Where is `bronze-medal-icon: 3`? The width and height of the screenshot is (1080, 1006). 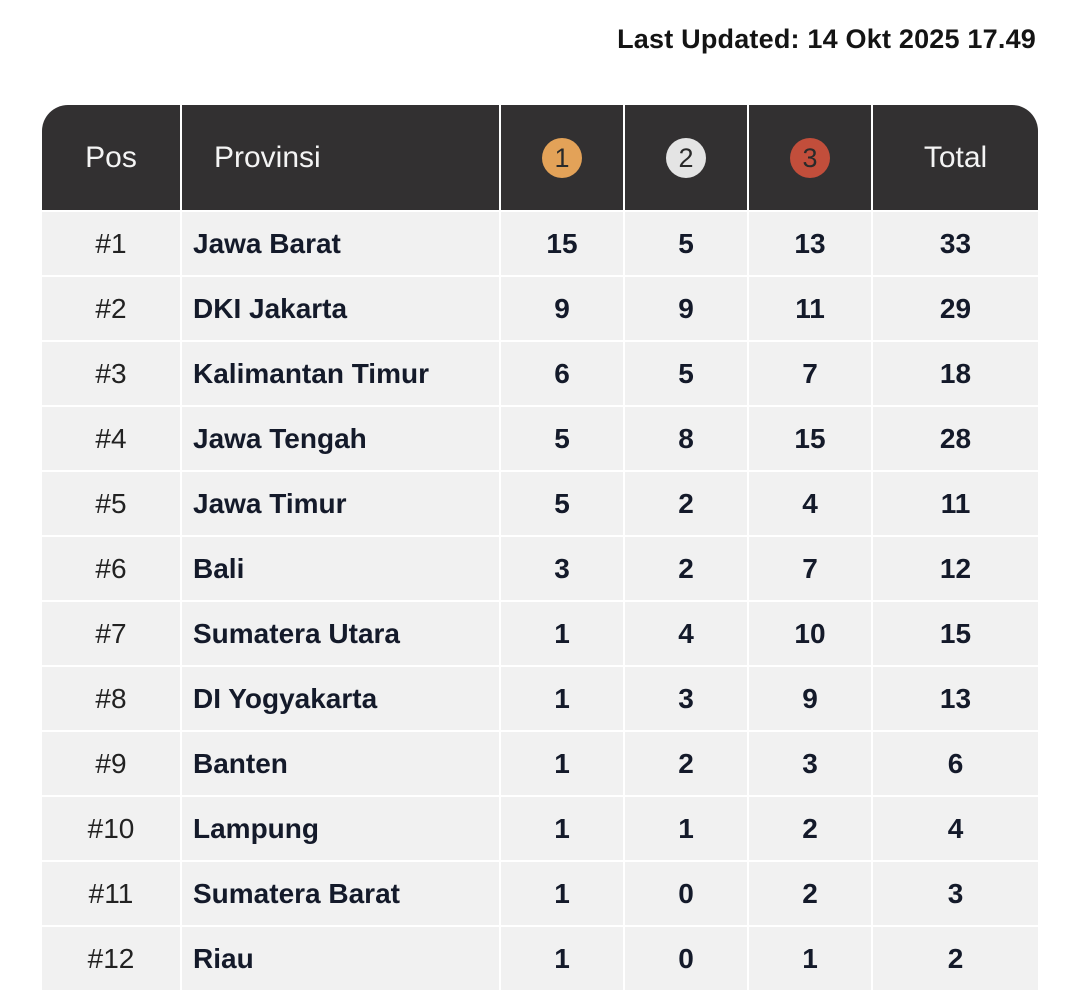 bronze-medal-icon: 3 is located at coordinates (810, 157).